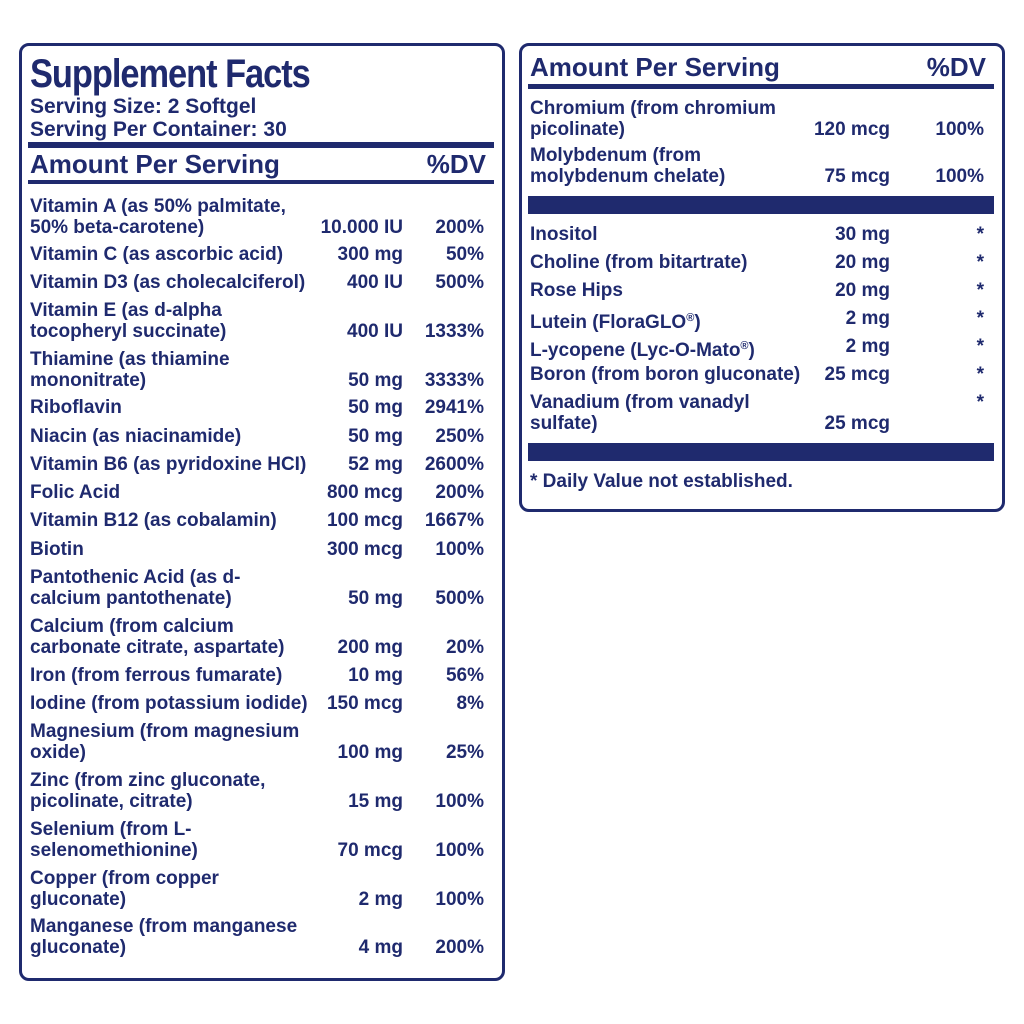 This screenshot has width=1024, height=1024. Describe the element at coordinates (857, 374) in the screenshot. I see `nutrient-amount: 25 mcg` at that location.